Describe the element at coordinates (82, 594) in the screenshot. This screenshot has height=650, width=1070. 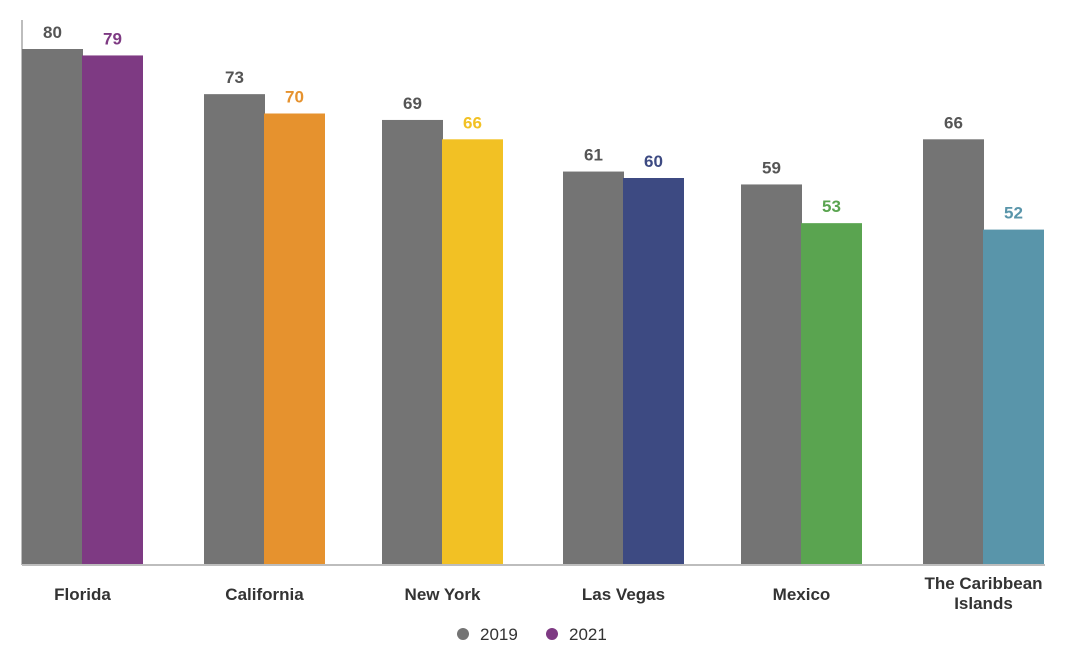
I see `category-label-florida: Florida` at that location.